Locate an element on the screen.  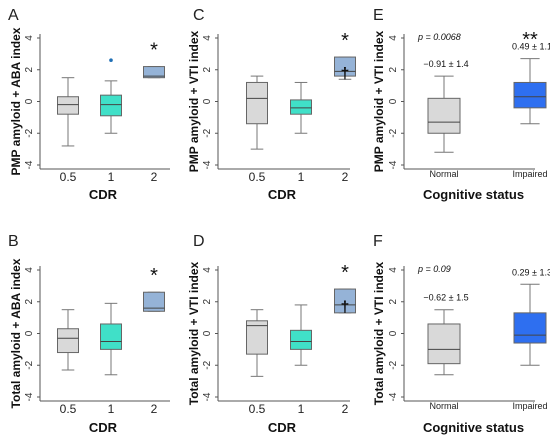
panel-label: E is located at coordinates (378, 15).